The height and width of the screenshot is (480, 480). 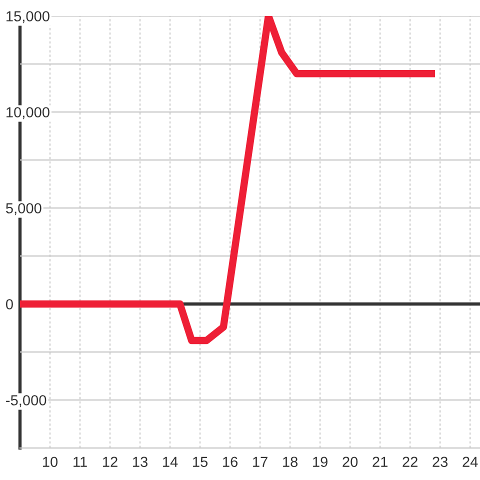 What do you see at coordinates (110, 461) in the screenshot?
I see `x-tick-label: 12` at bounding box center [110, 461].